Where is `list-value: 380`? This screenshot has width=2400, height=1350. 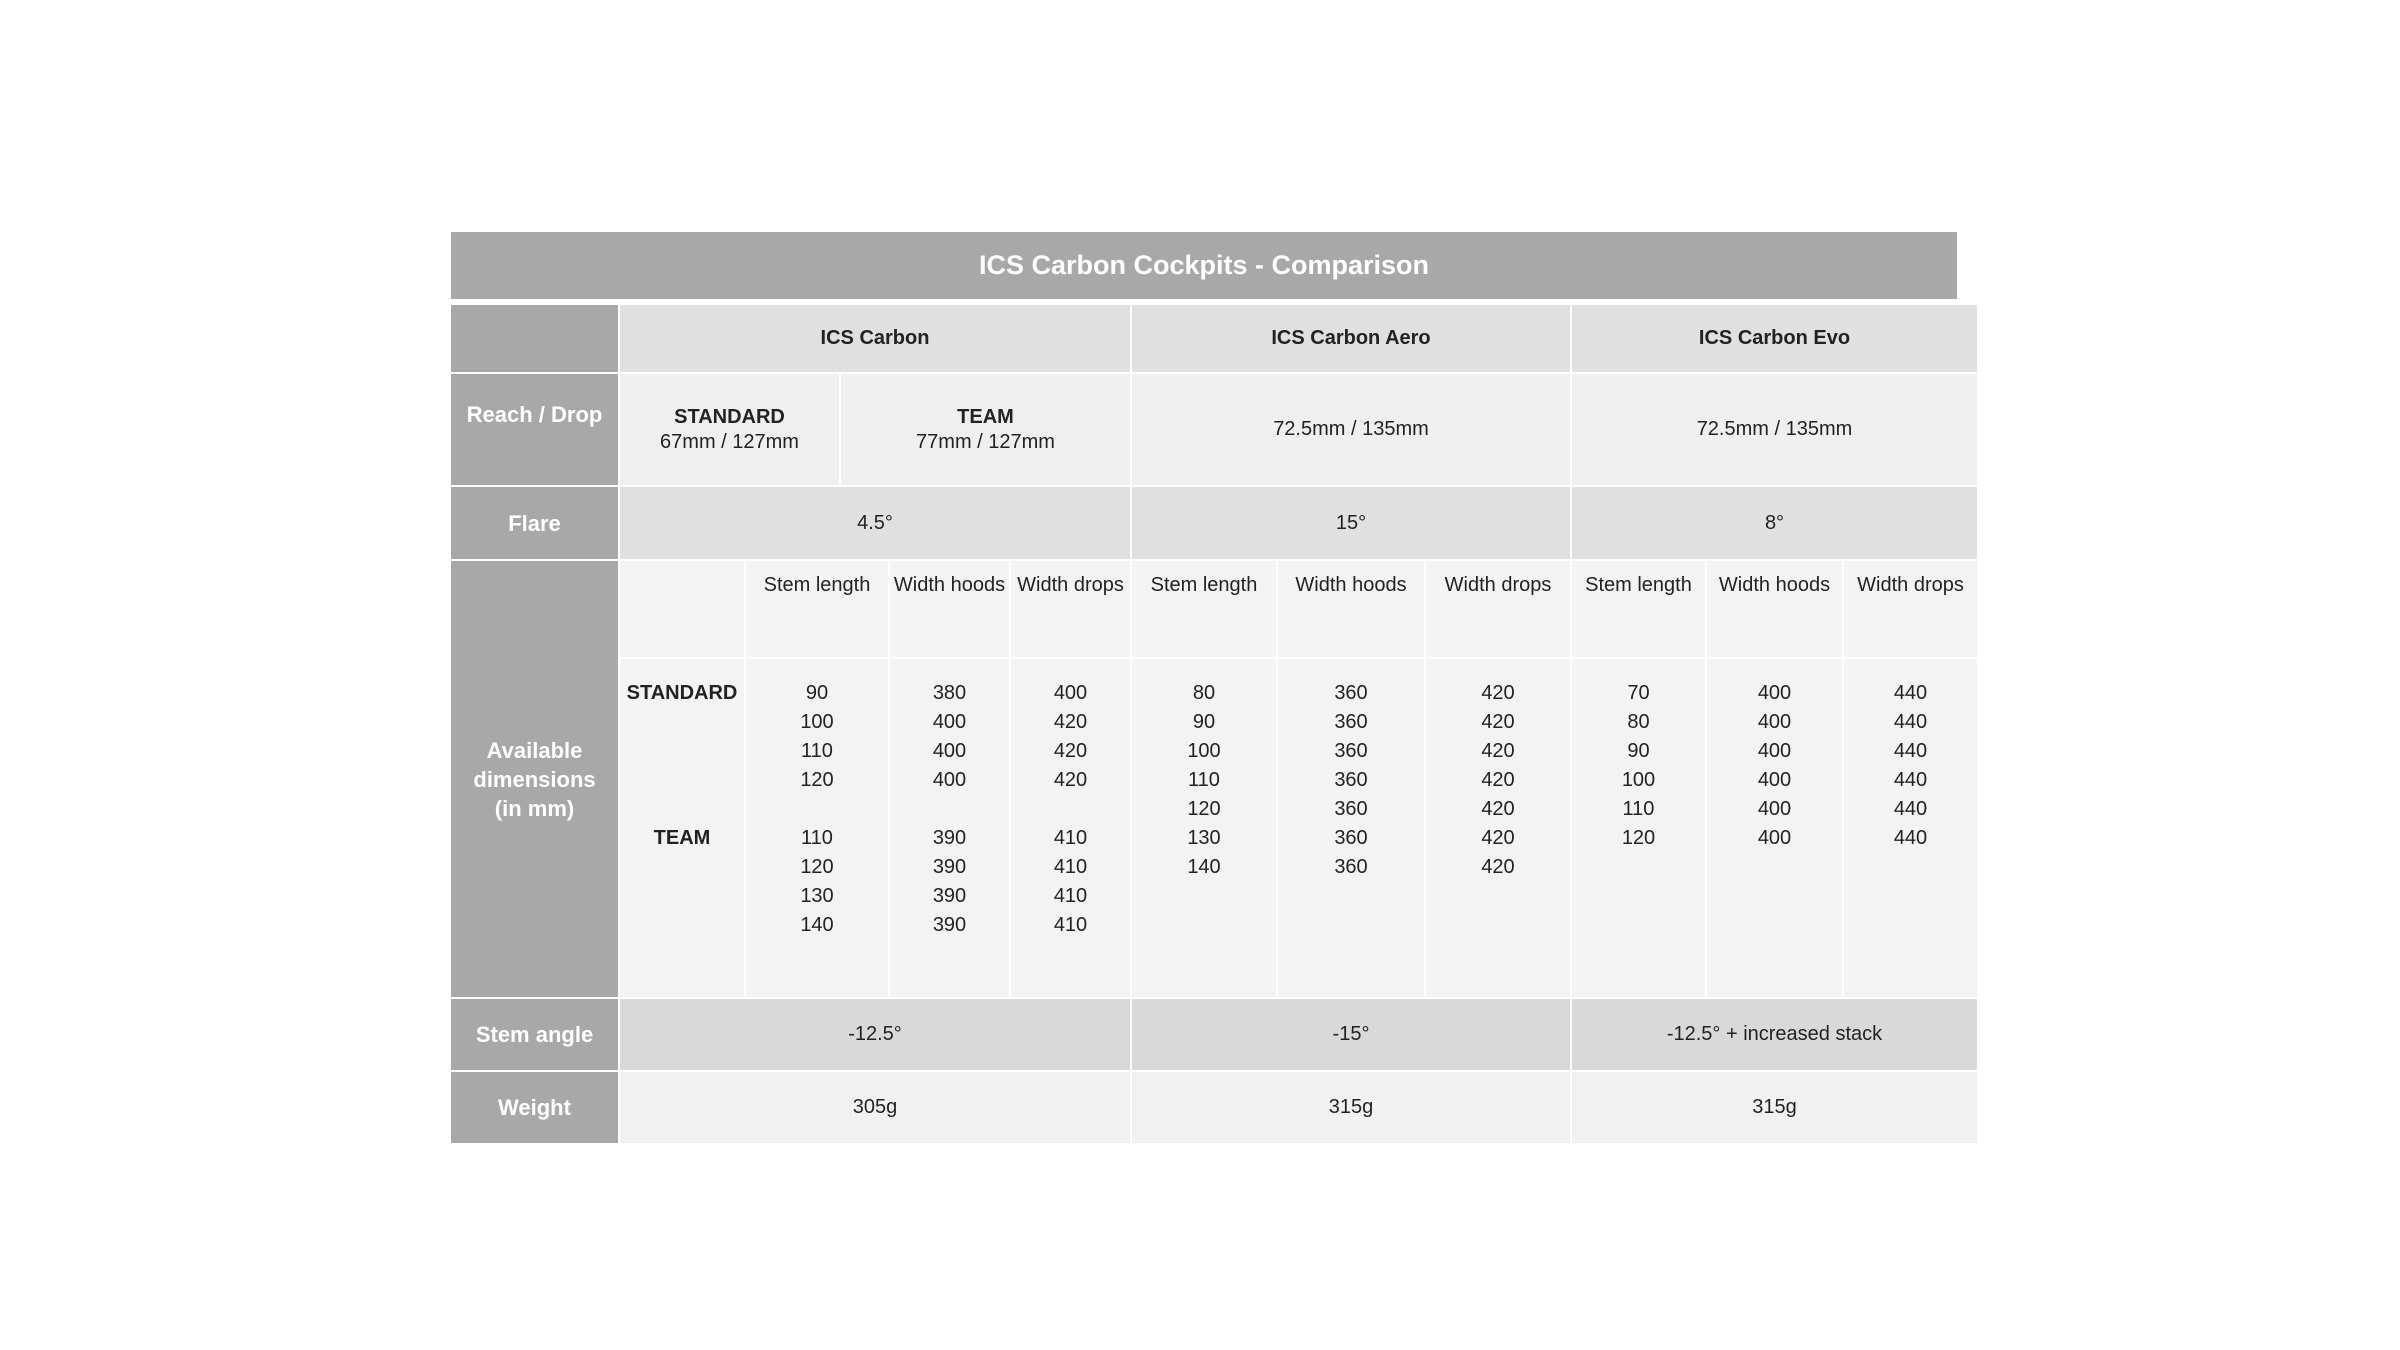 list-value: 380 is located at coordinates (949, 693).